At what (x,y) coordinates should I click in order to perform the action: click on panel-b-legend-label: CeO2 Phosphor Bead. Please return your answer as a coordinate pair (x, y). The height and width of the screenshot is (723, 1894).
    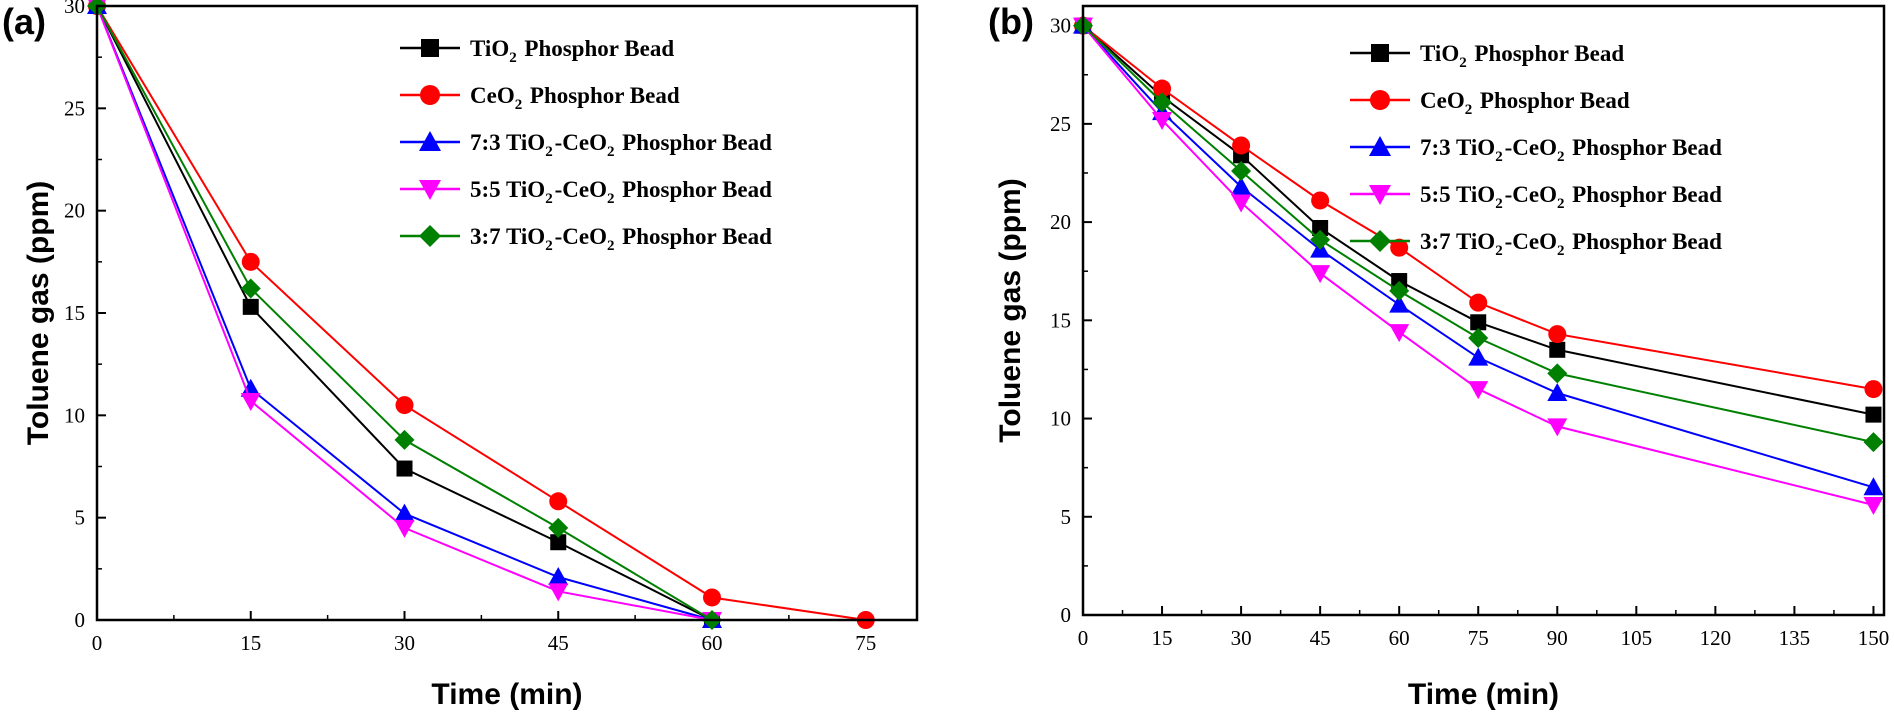
    Looking at the image, I should click on (1525, 103).